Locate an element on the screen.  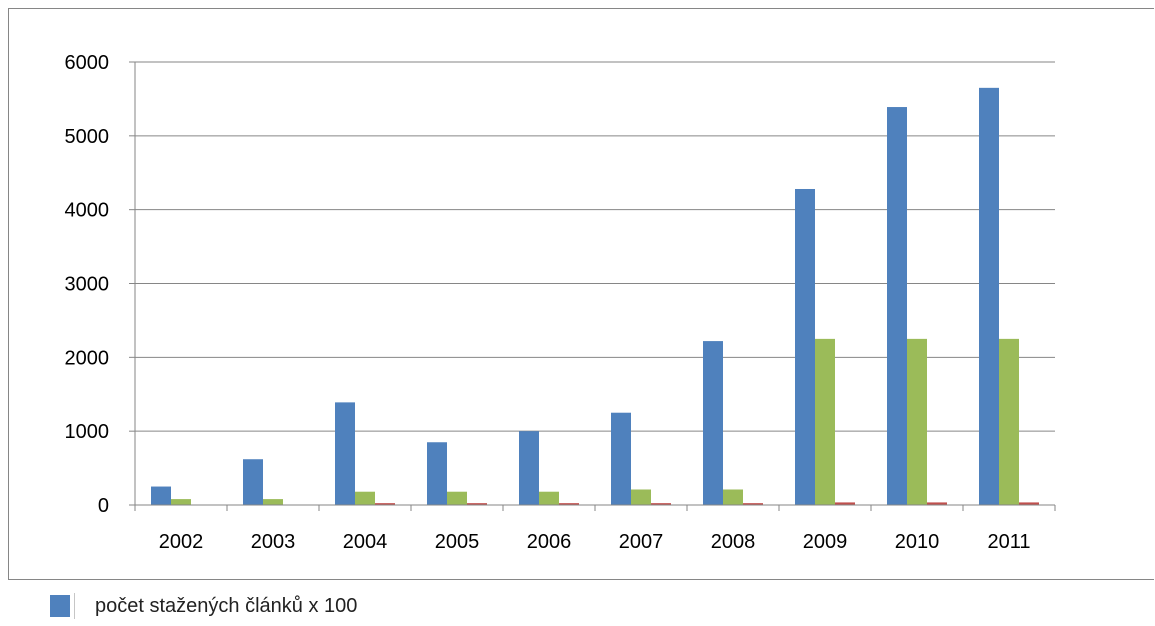
legend-swatch is located at coordinates (60, 606).